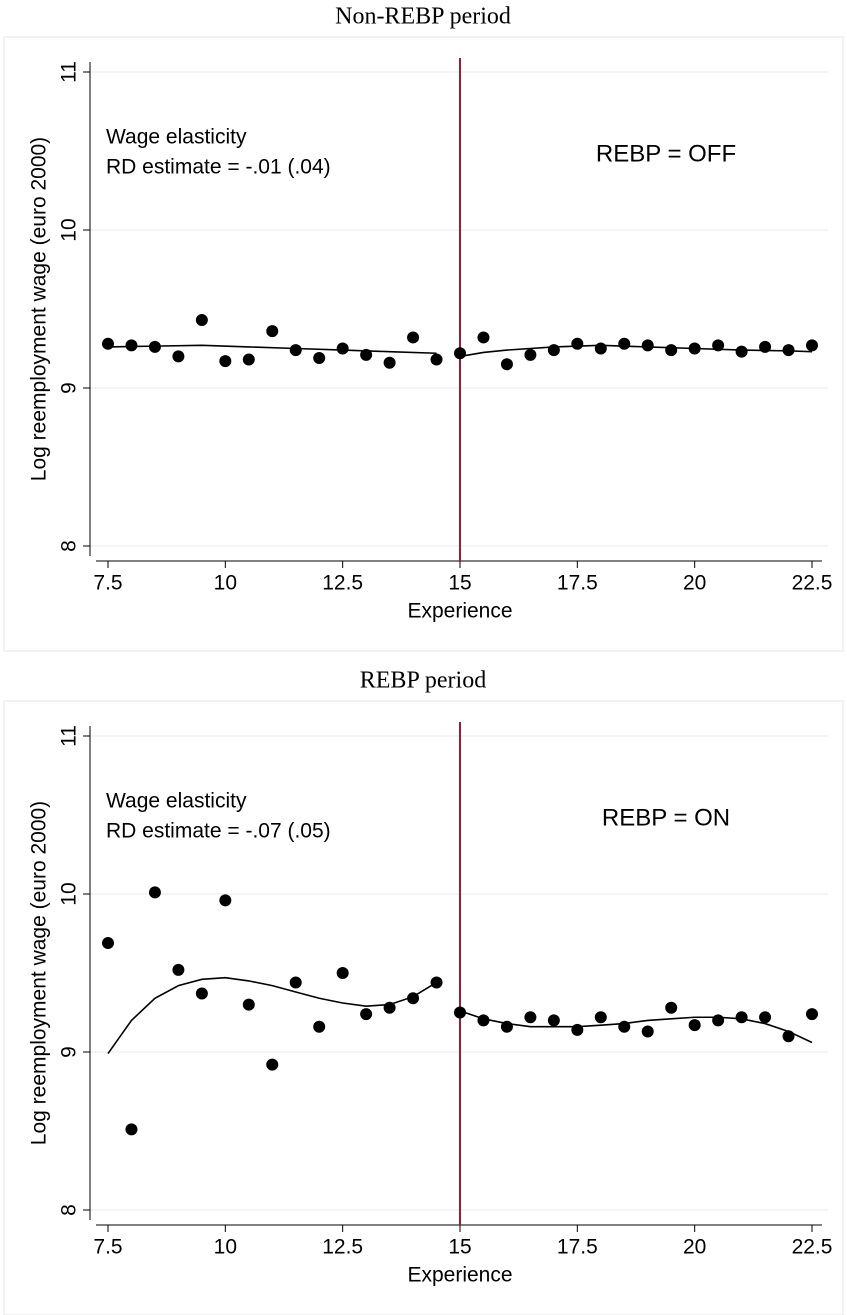 Image resolution: width=847 pixels, height=1315 pixels. What do you see at coordinates (666, 817) in the screenshot?
I see `regime-label: REBP = ON` at bounding box center [666, 817].